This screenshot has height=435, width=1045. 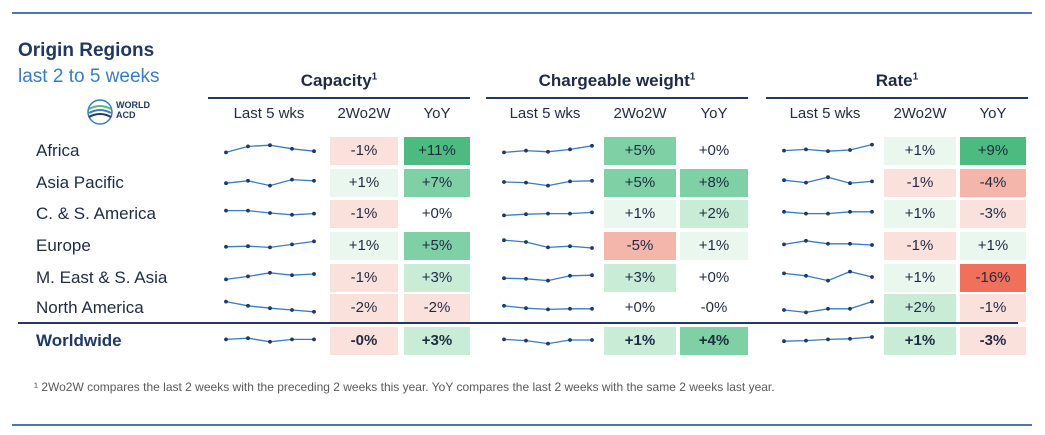 What do you see at coordinates (714, 341) in the screenshot?
I see `cell-yoy: +4%` at bounding box center [714, 341].